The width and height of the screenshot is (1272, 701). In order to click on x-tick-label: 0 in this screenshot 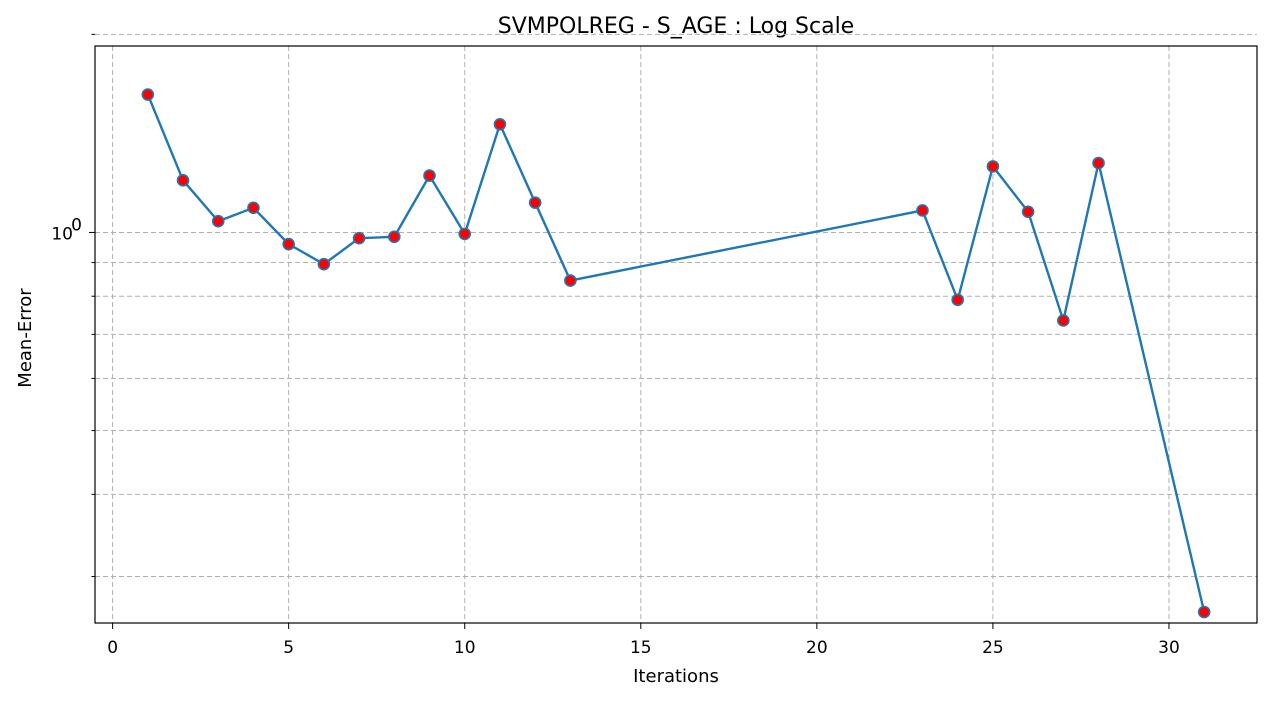, I will do `click(112, 648)`.